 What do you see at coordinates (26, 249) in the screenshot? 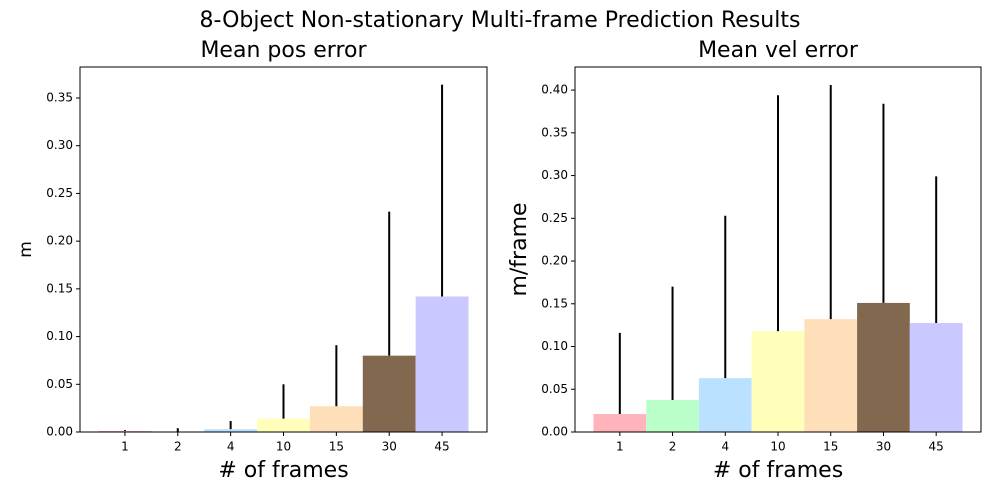
I see `y-axis-label: m` at bounding box center [26, 249].